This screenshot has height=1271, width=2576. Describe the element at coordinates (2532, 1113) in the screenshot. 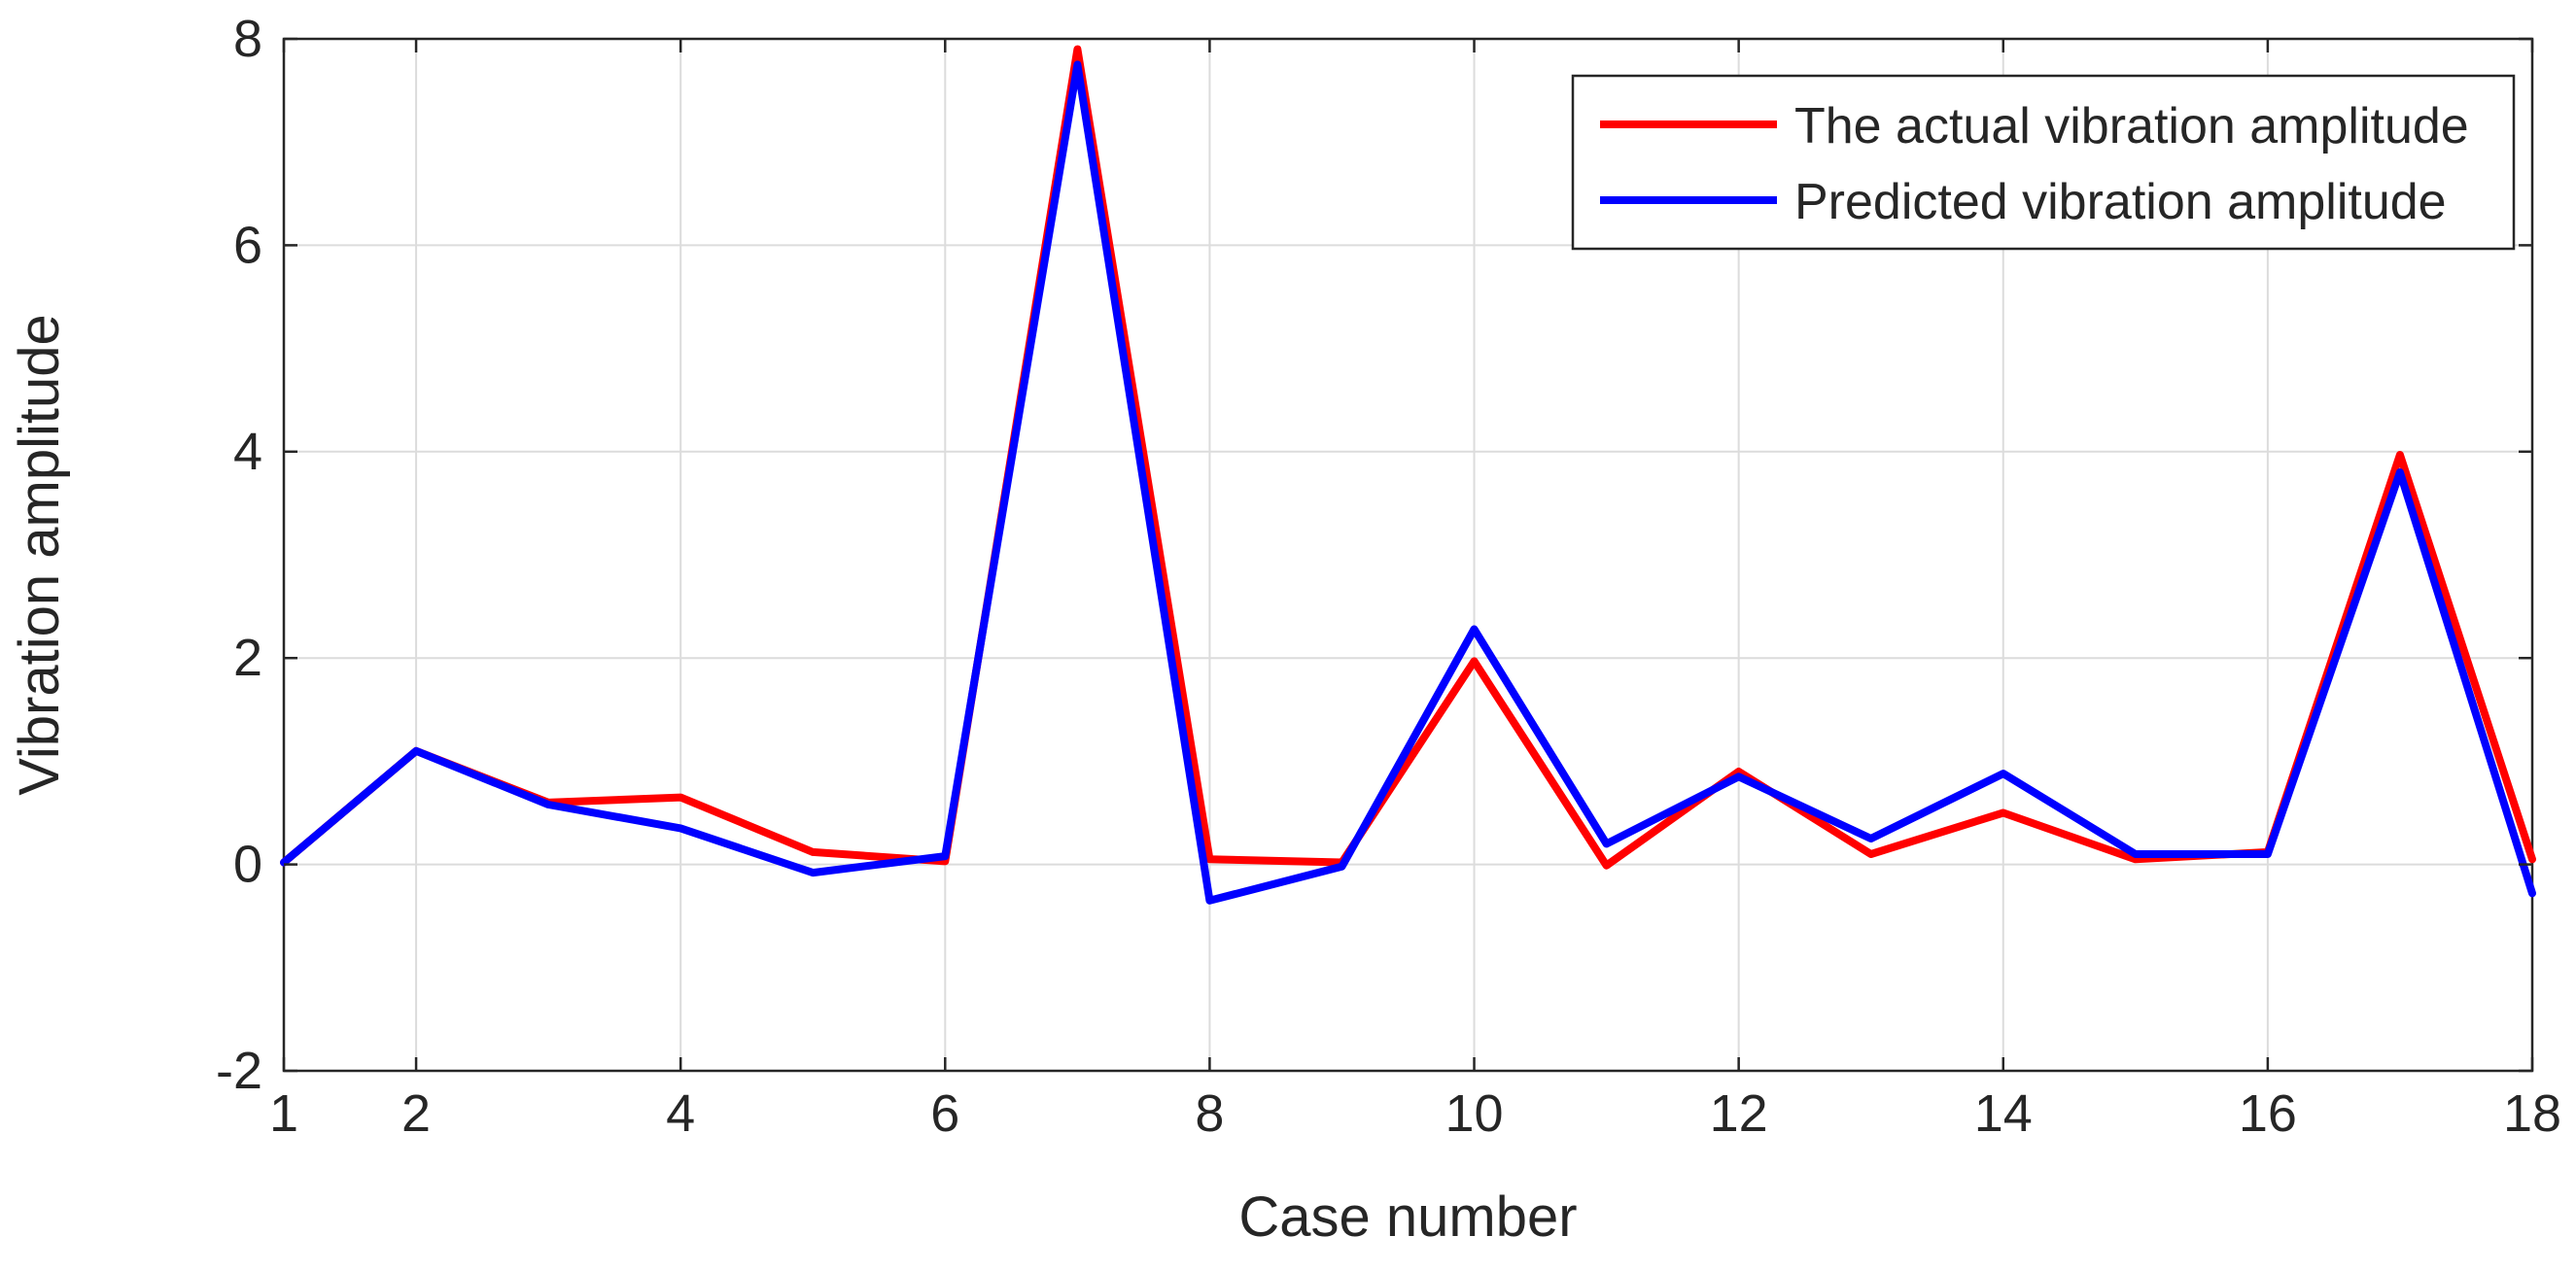

I see `x-tick-label: 18` at that location.